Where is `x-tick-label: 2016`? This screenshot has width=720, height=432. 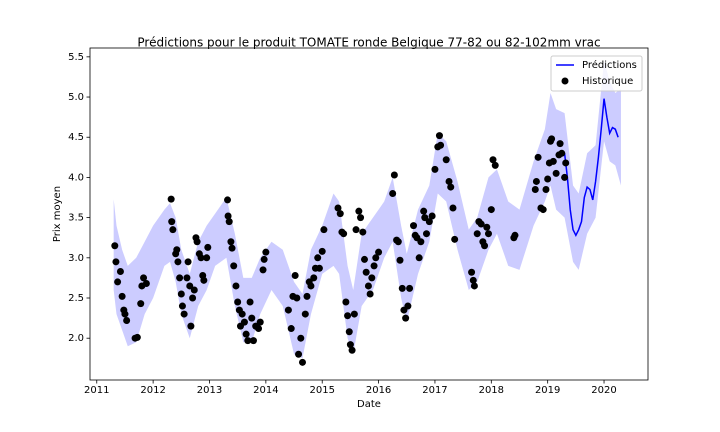
x-tick-label: 2016 is located at coordinates (378, 390).